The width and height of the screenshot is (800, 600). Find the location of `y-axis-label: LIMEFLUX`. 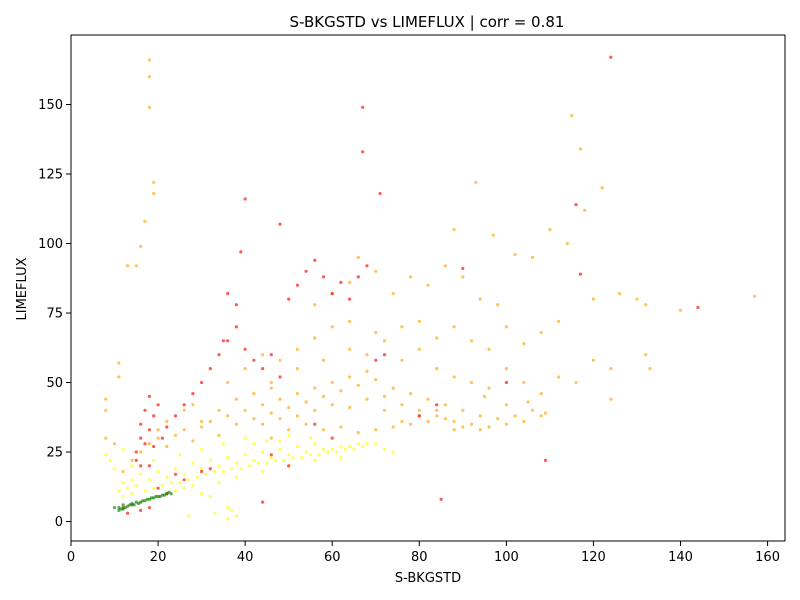

y-axis-label: LIMEFLUX is located at coordinates (22, 288).